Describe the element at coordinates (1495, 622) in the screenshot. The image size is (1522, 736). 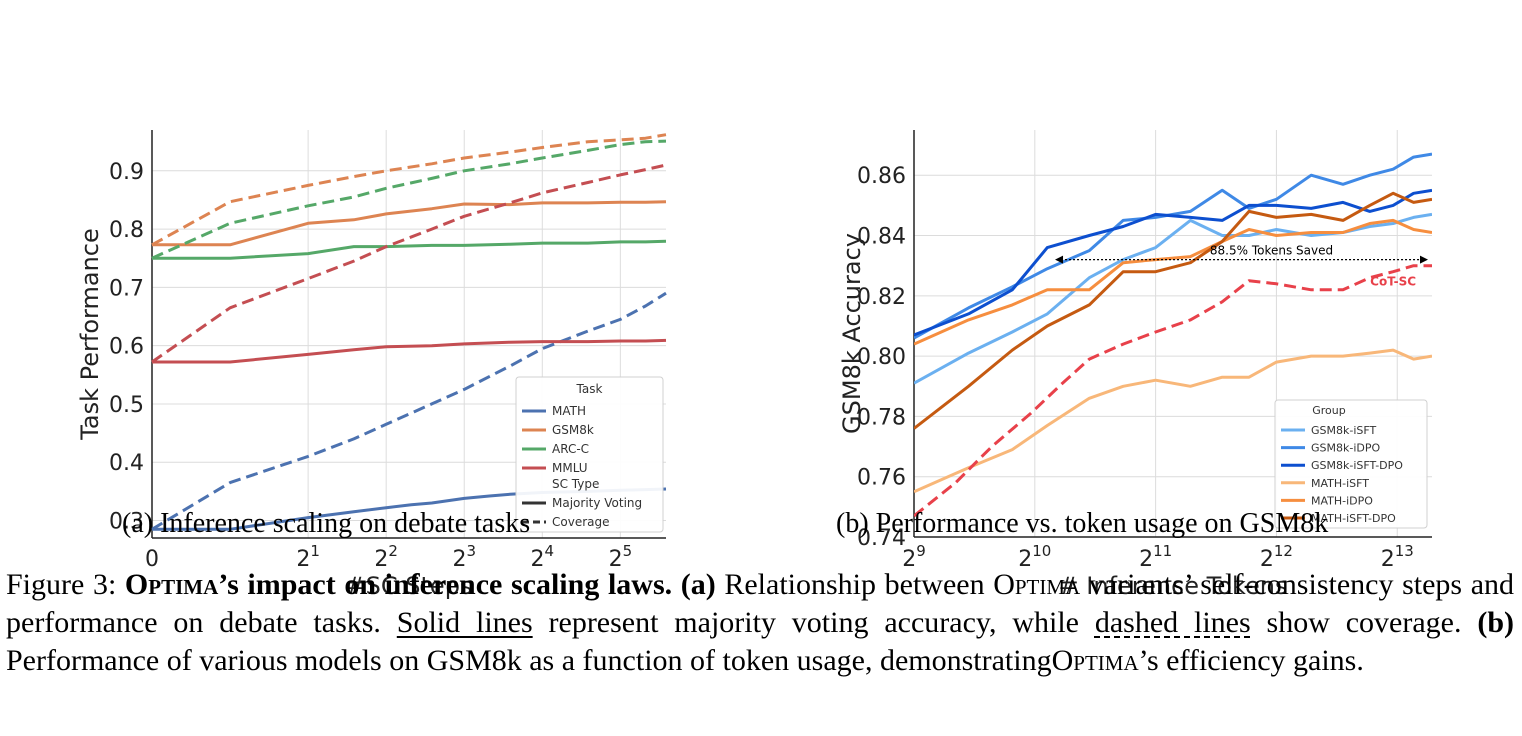
I see `caption-b-label: (b)` at that location.